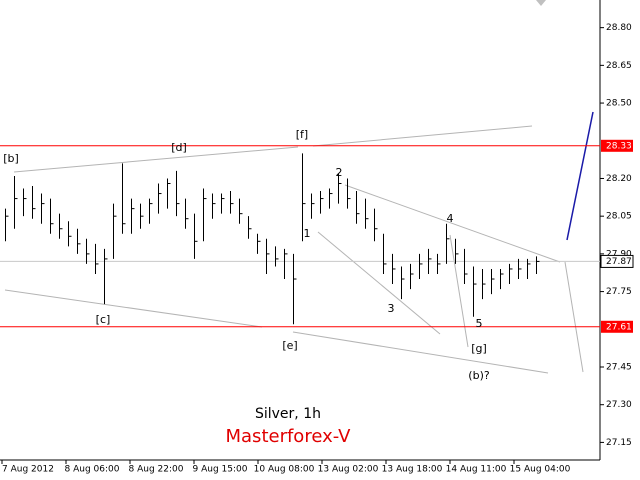 The width and height of the screenshot is (640, 480). Describe the element at coordinates (619, 104) in the screenshot. I see `y-tick-label: 28.50` at that location.